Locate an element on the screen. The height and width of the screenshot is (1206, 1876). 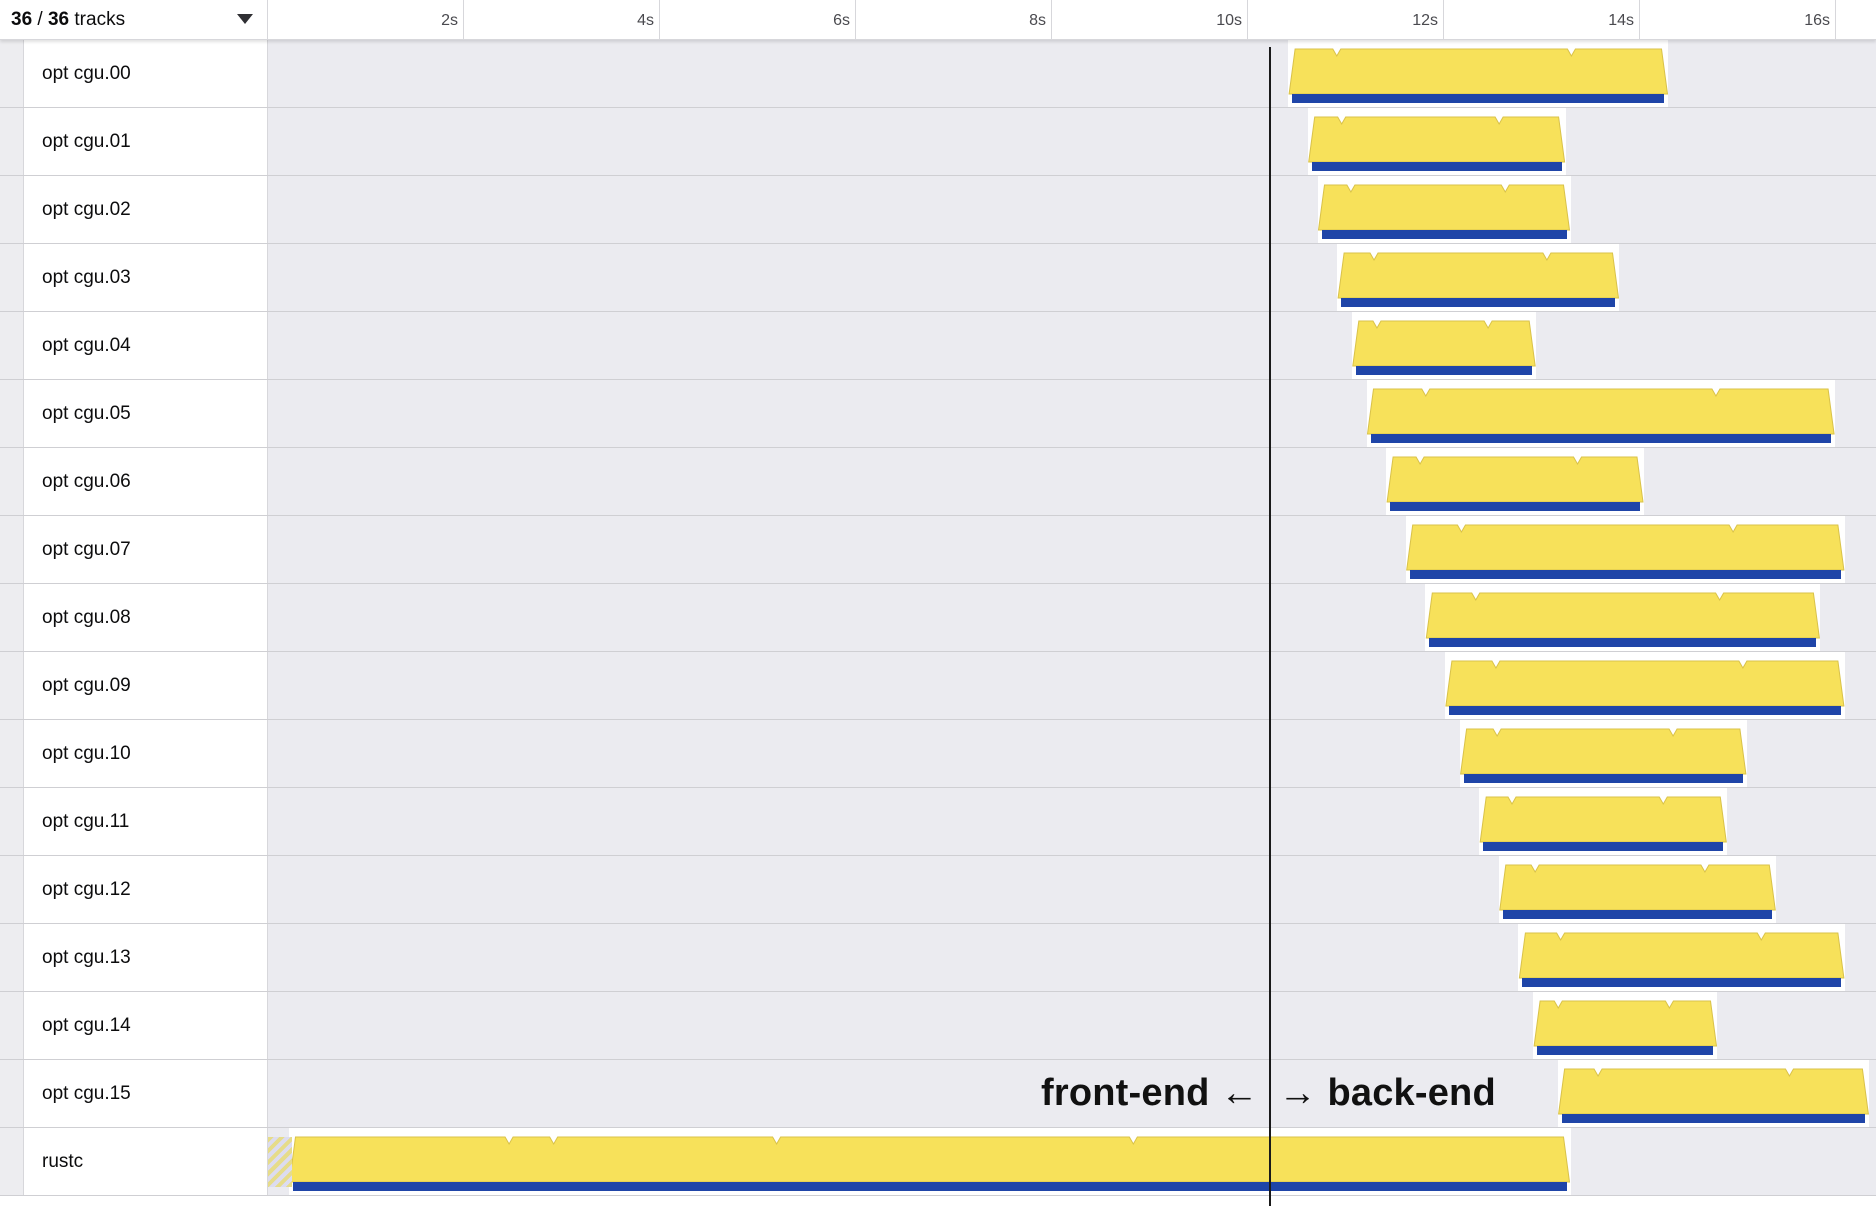
ruler-tick-label: 12s is located at coordinates (1425, 20).